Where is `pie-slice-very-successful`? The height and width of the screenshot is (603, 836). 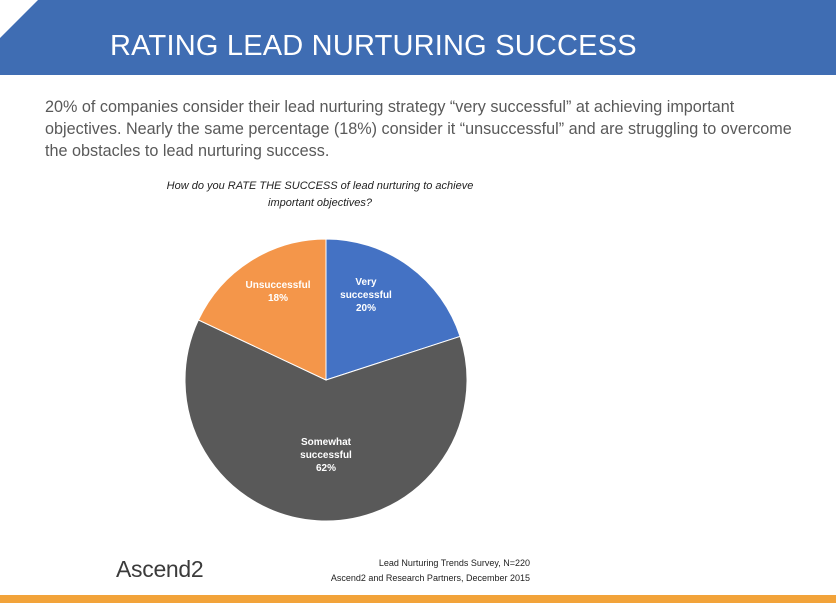 pie-slice-very-successful is located at coordinates (393, 309).